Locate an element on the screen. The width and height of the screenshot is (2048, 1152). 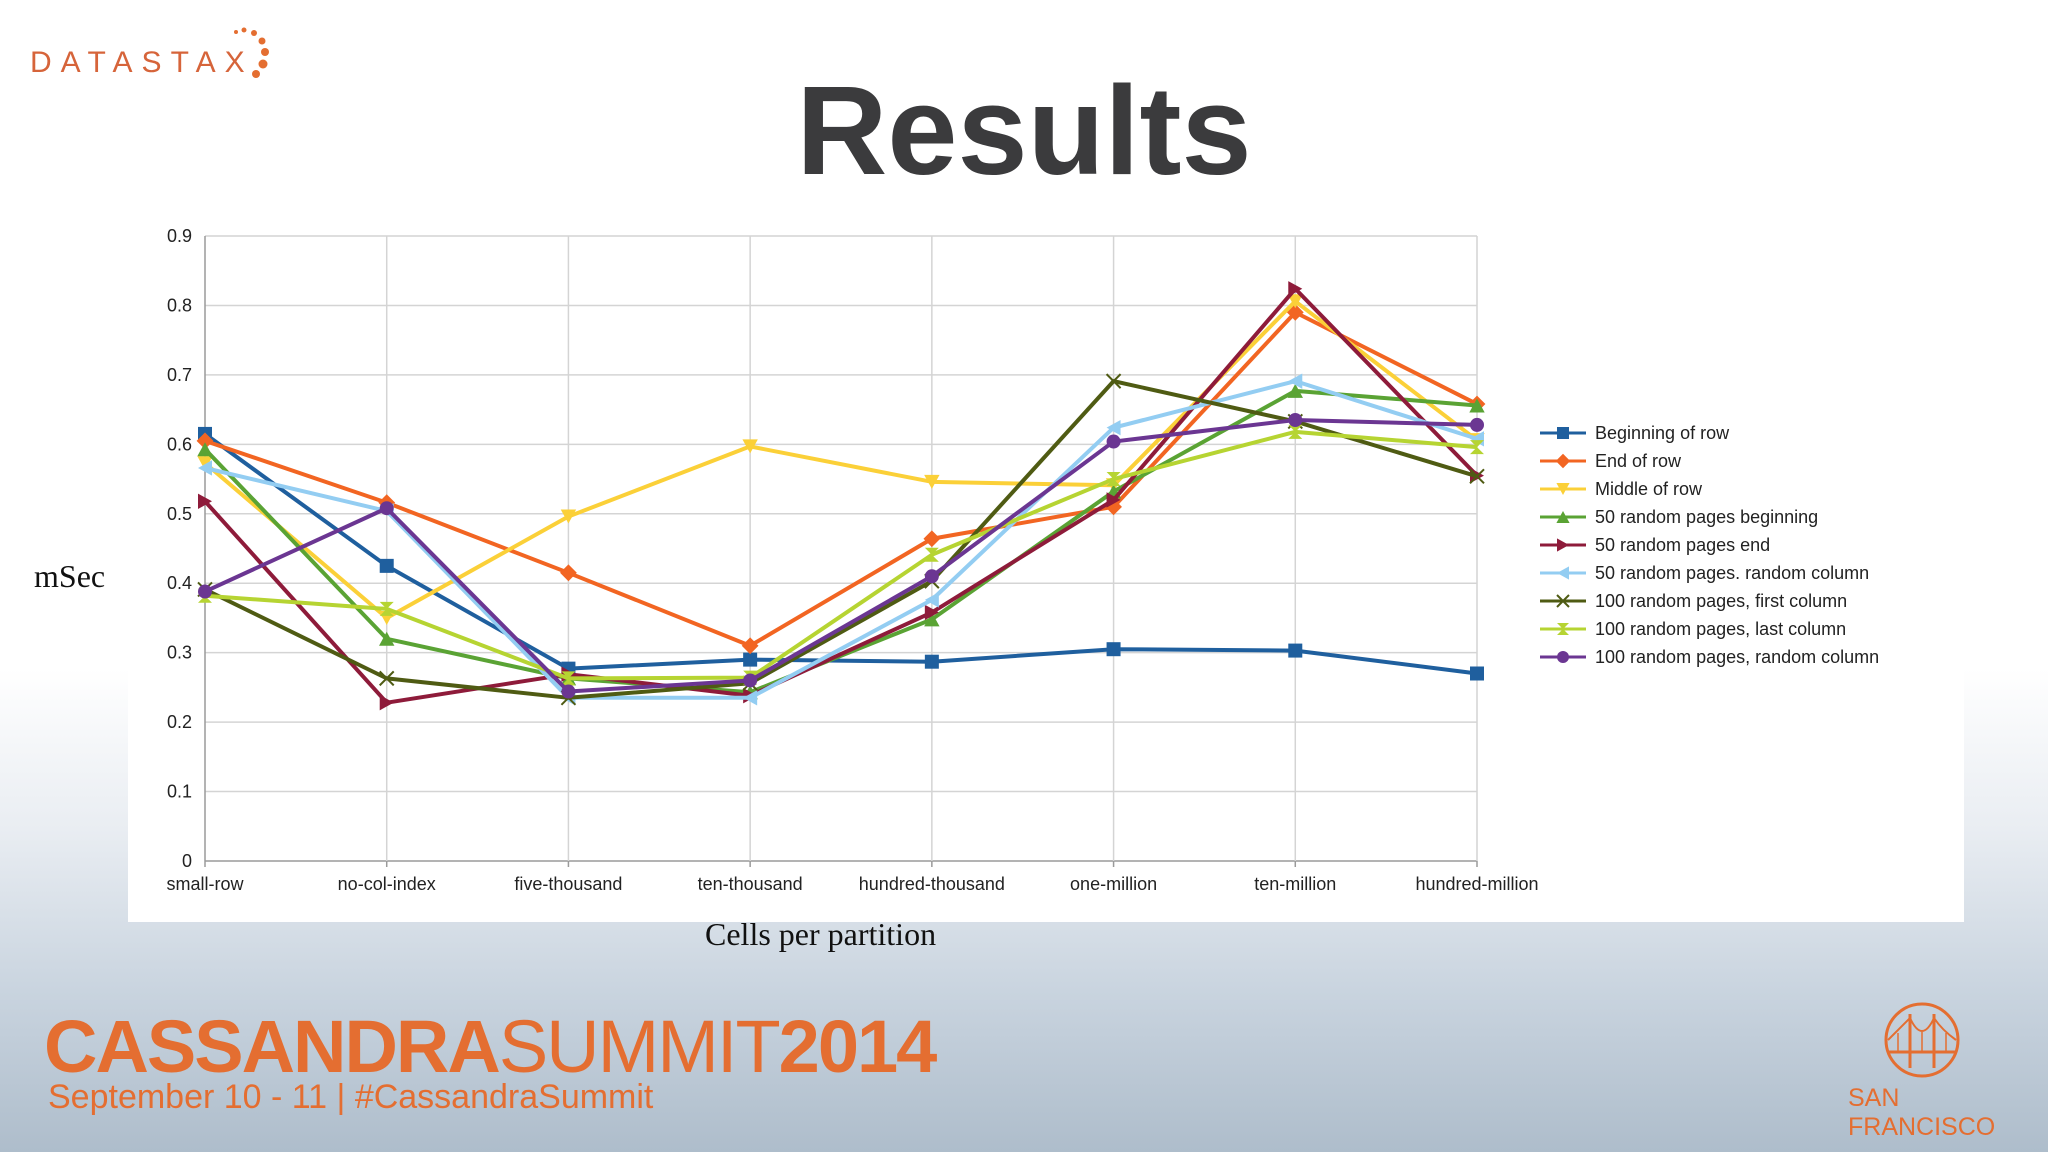
y-tick-label: 0.8 is located at coordinates (179, 305).